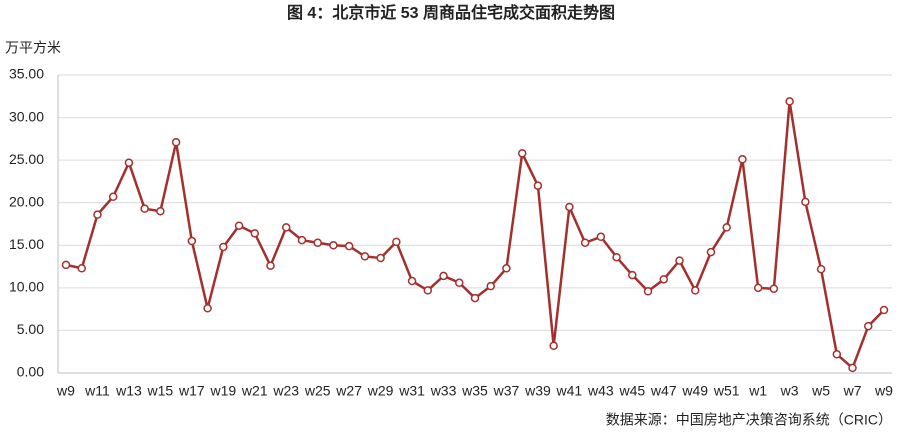  What do you see at coordinates (30, 329) in the screenshot?
I see `y-tick-label: 5.00` at bounding box center [30, 329].